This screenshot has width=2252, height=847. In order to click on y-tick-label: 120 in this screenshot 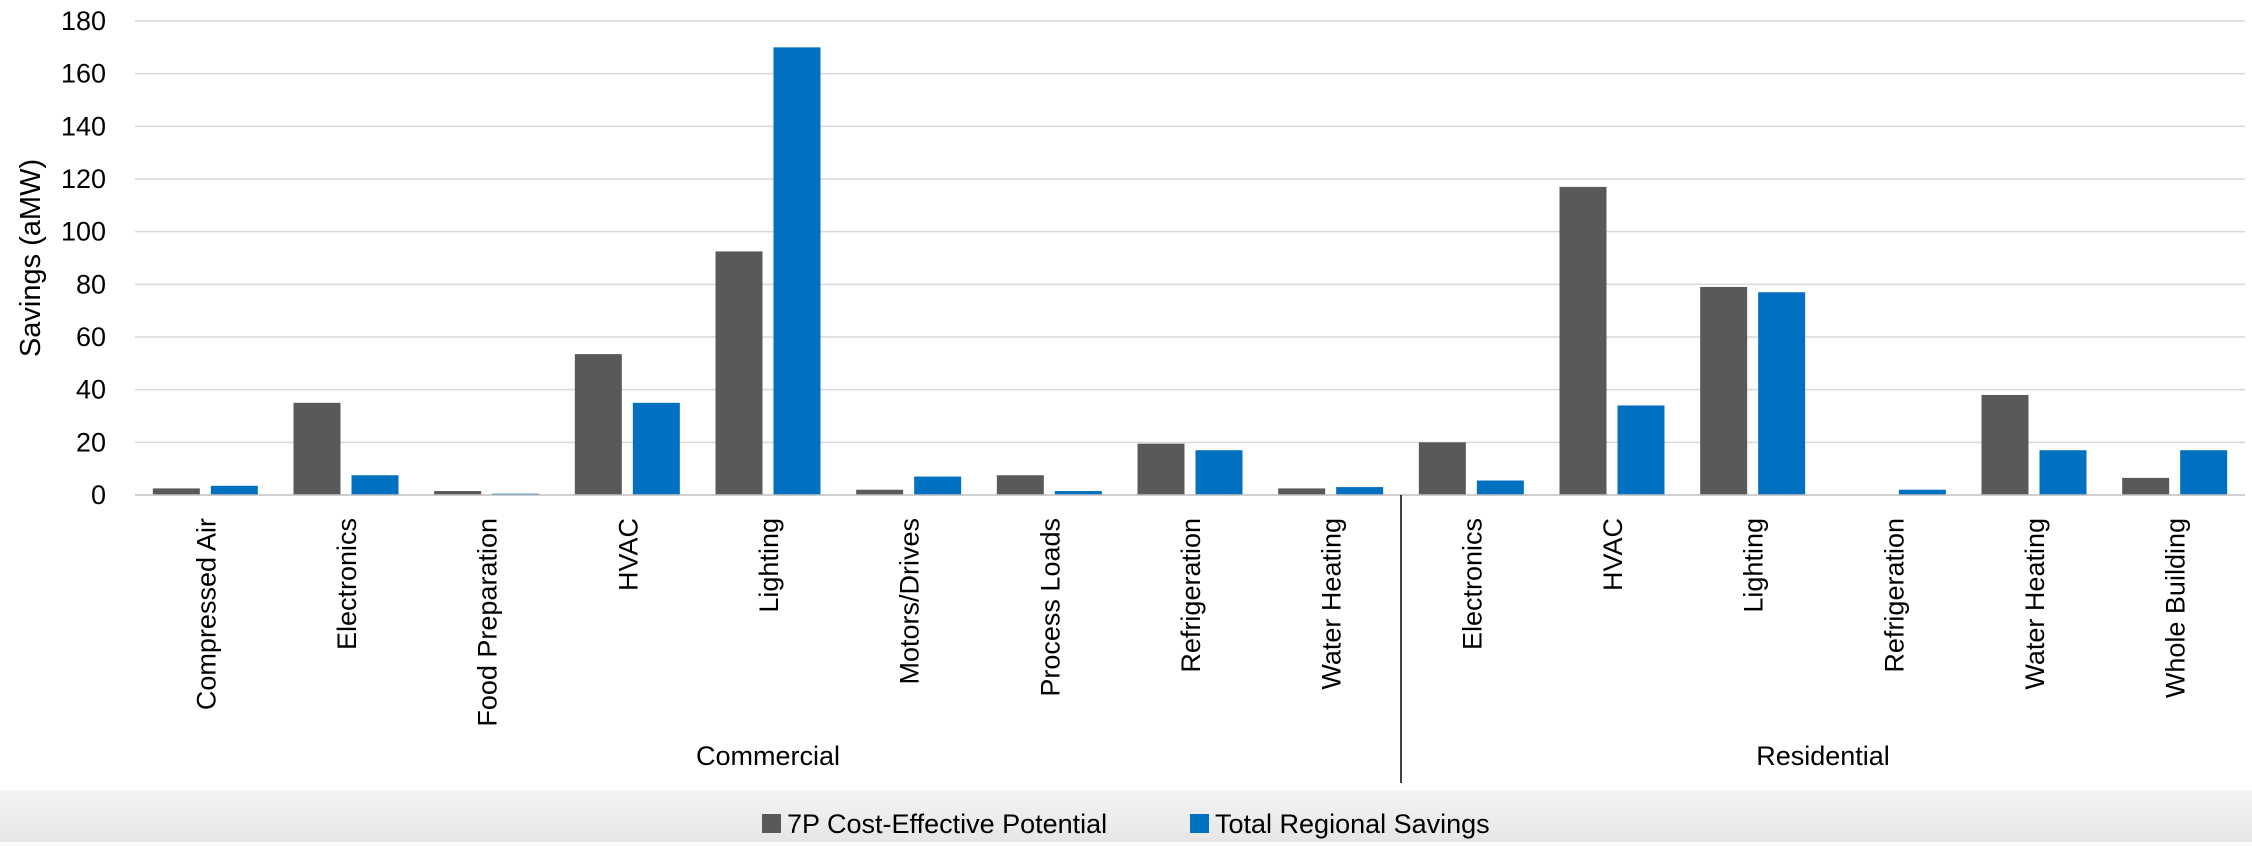, I will do `click(83, 179)`.